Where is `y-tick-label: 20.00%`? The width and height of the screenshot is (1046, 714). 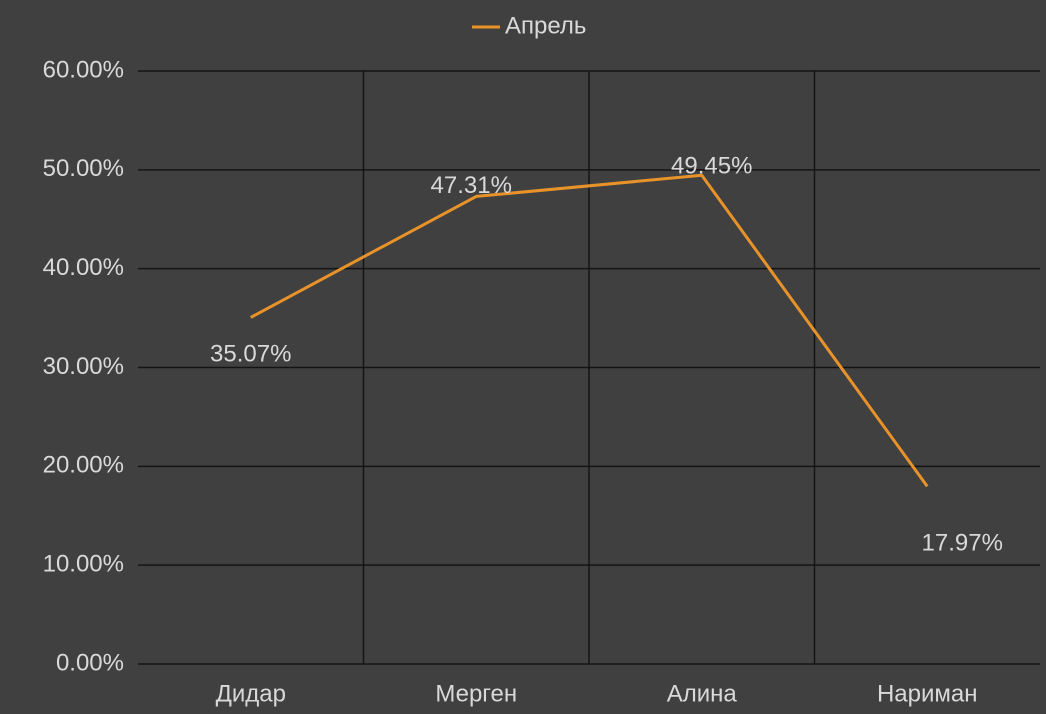
y-tick-label: 20.00% is located at coordinates (83, 465).